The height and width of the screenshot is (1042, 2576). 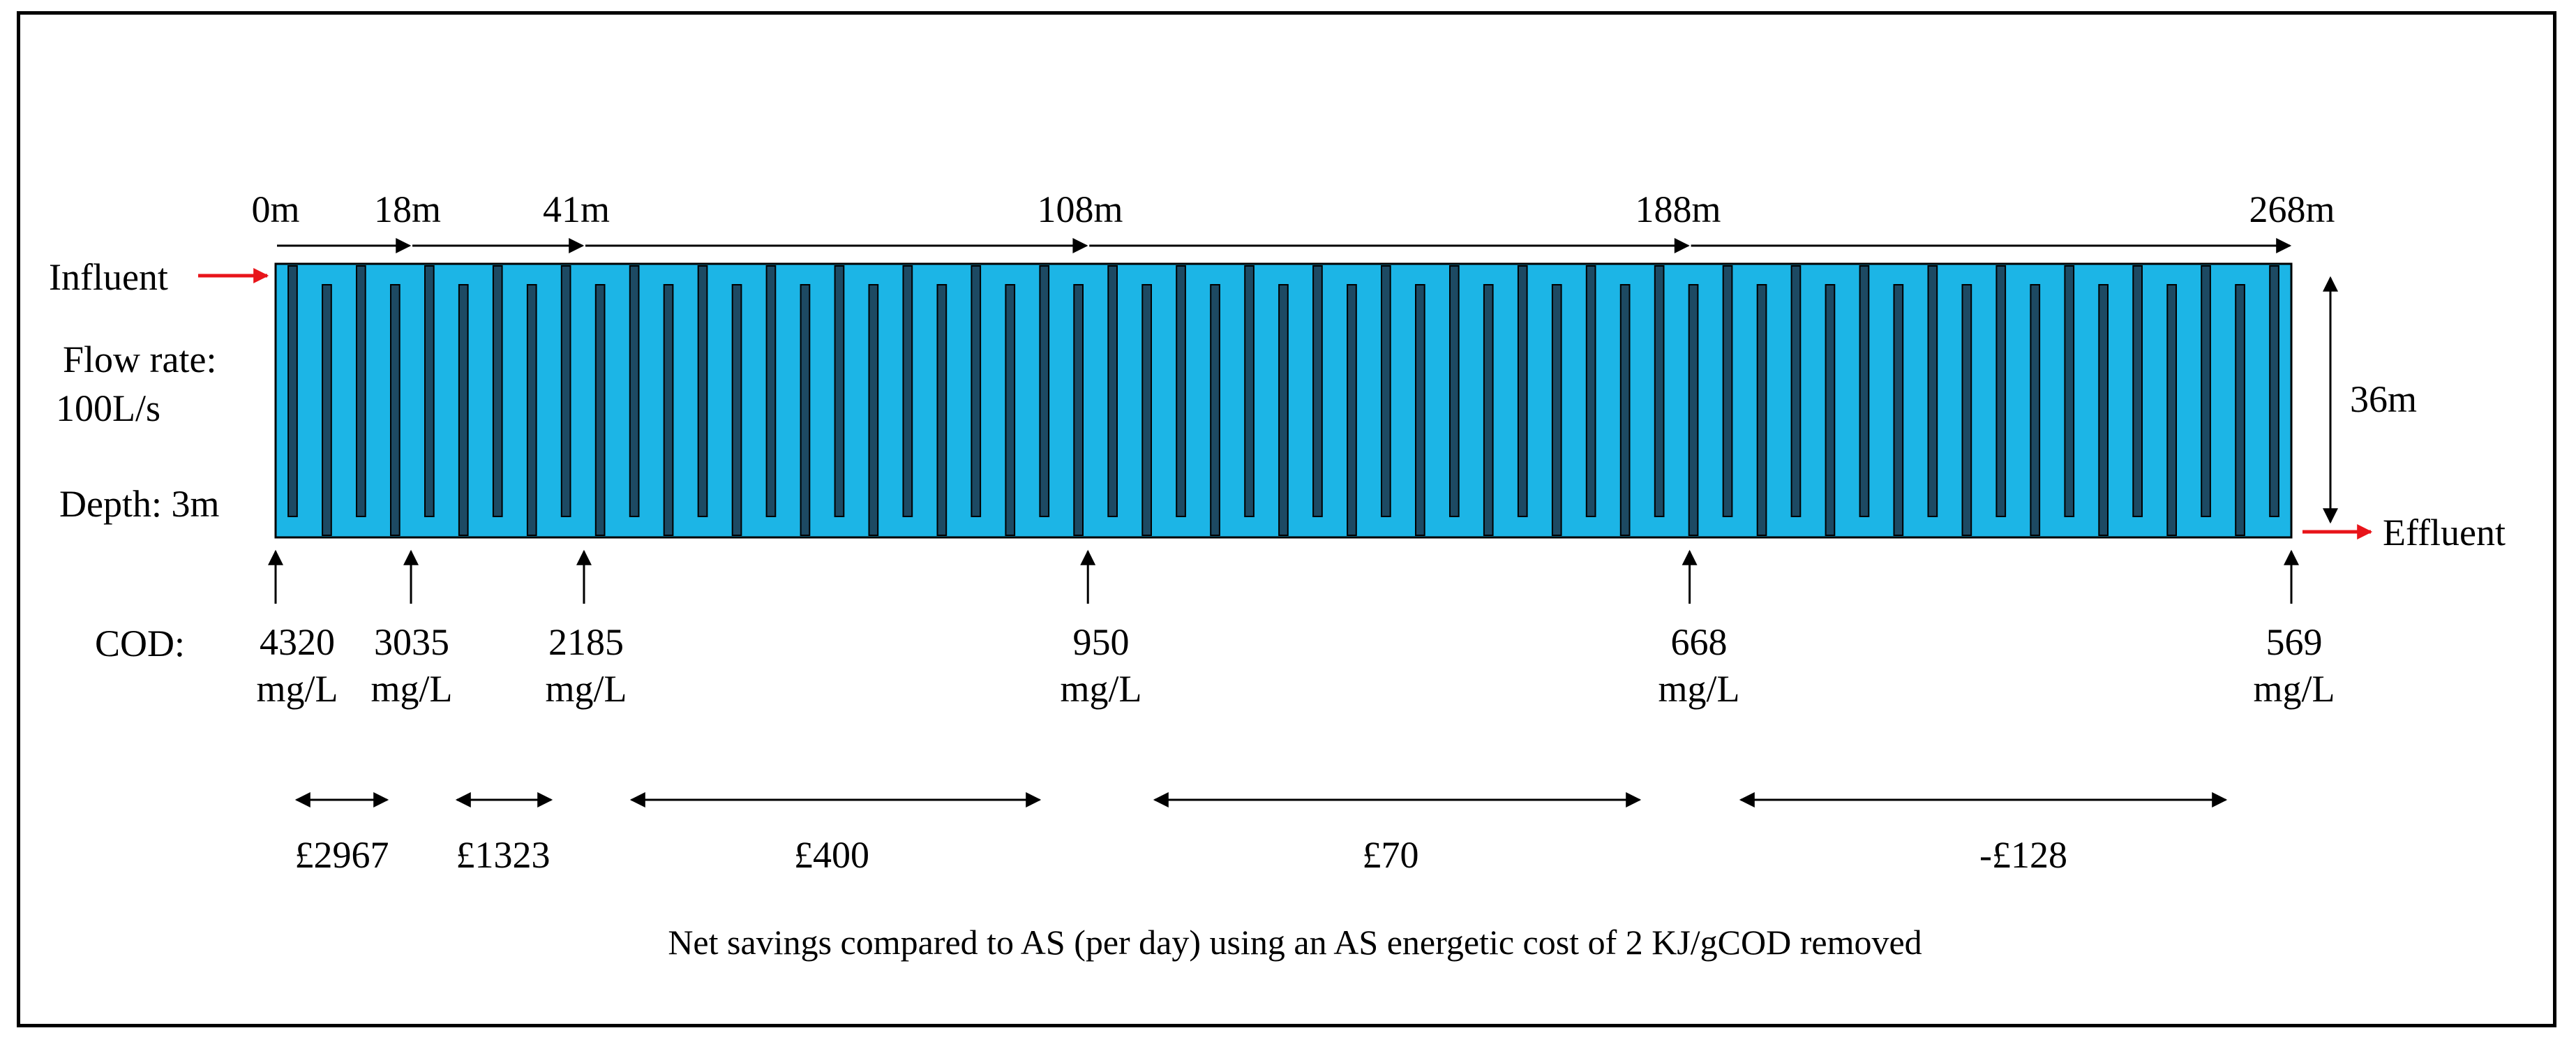 I want to click on distance-label-0: 0m, so click(x=275, y=209).